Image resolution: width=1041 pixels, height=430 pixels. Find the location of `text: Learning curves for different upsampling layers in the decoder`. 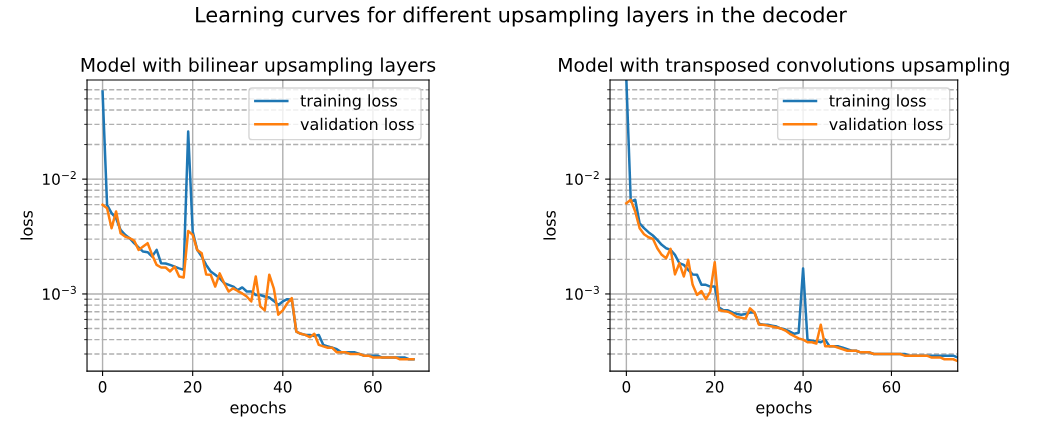

text: Learning curves for different upsampling layers in the decoder is located at coordinates (521, 16).